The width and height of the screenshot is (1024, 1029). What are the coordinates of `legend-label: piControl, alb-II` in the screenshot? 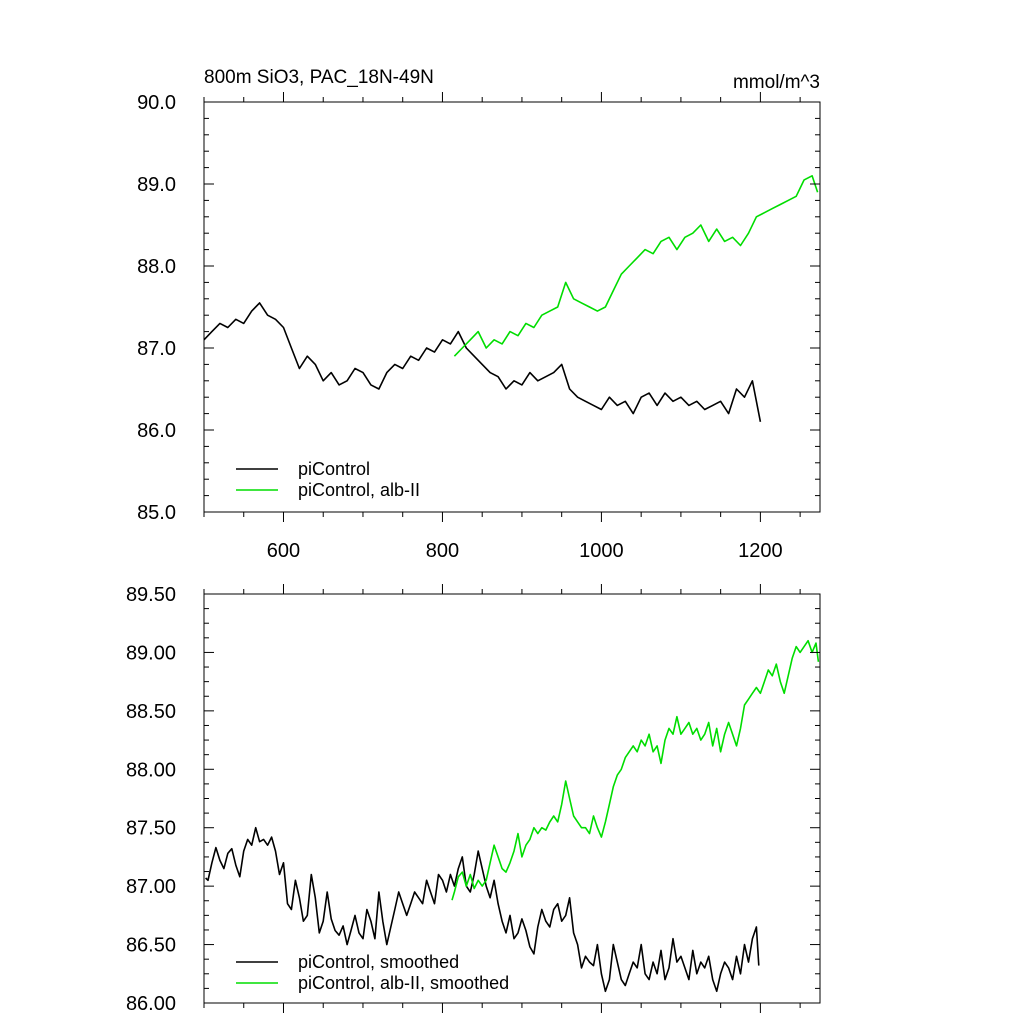 It's located at (359, 490).